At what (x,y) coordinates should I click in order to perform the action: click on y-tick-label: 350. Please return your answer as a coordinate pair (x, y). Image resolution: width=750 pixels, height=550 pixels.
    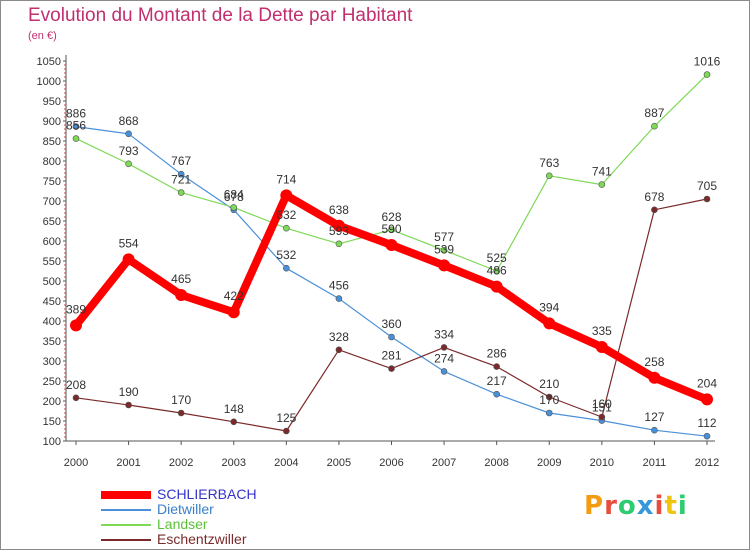
    Looking at the image, I should click on (52, 342).